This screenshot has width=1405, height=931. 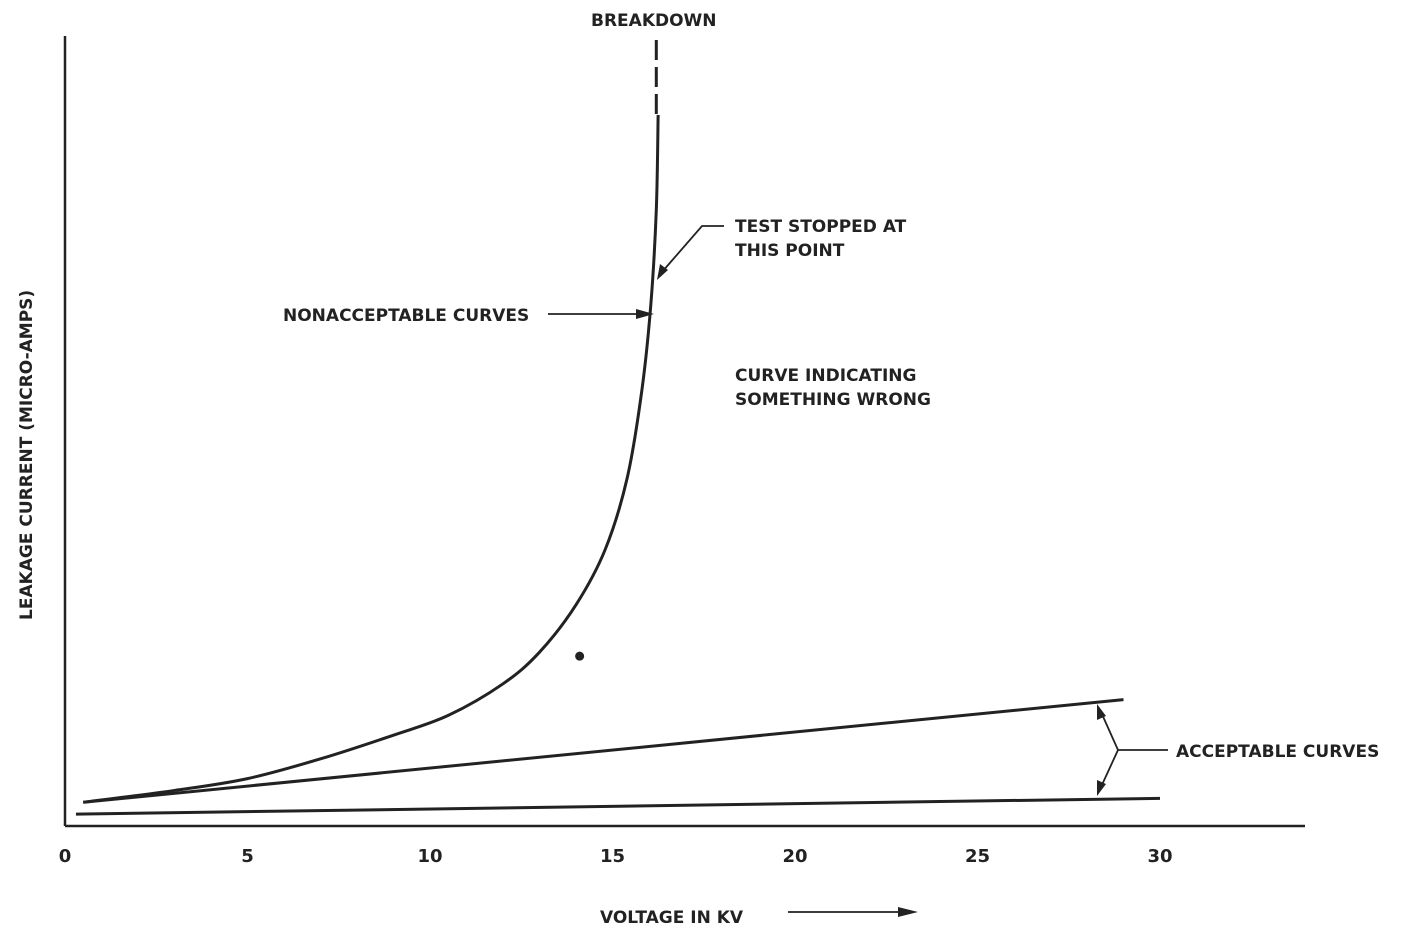 What do you see at coordinates (27, 455) in the screenshot?
I see `y-axis-label: LEAKAGE CURRENT (MICRO-AMPS)` at bounding box center [27, 455].